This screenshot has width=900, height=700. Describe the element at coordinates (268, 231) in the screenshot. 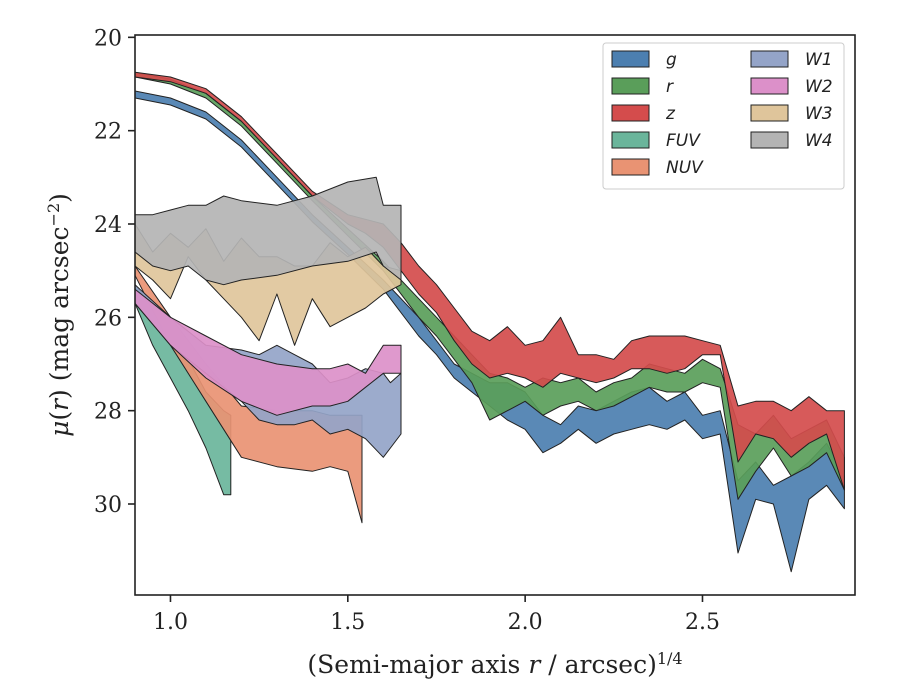

I see `band-w4` at that location.